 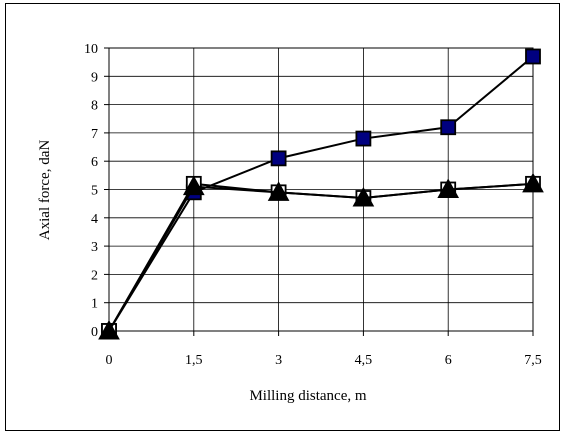 I want to click on x-tick-label: 7,5, so click(x=533, y=360).